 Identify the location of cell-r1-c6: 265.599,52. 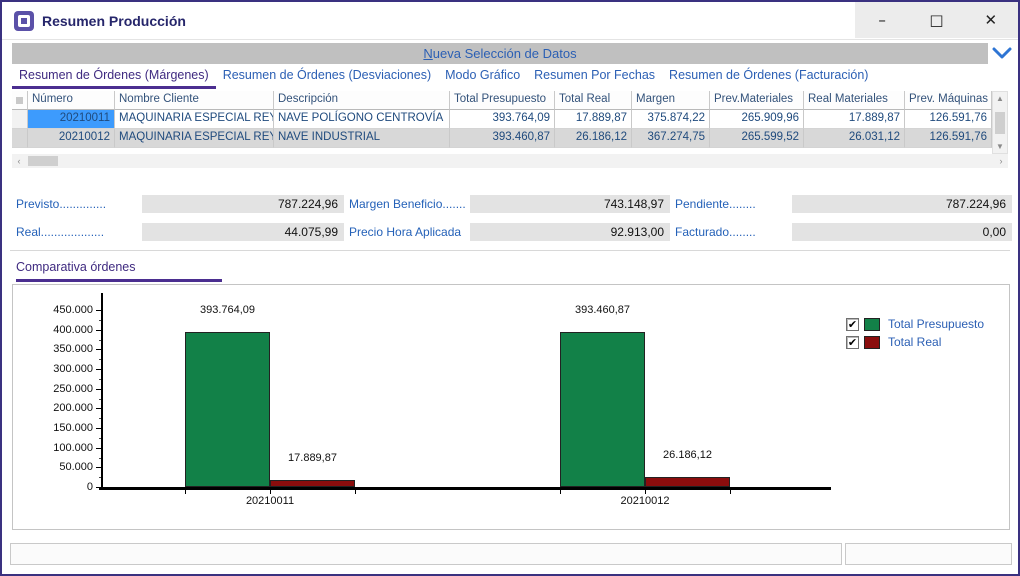
(757, 138).